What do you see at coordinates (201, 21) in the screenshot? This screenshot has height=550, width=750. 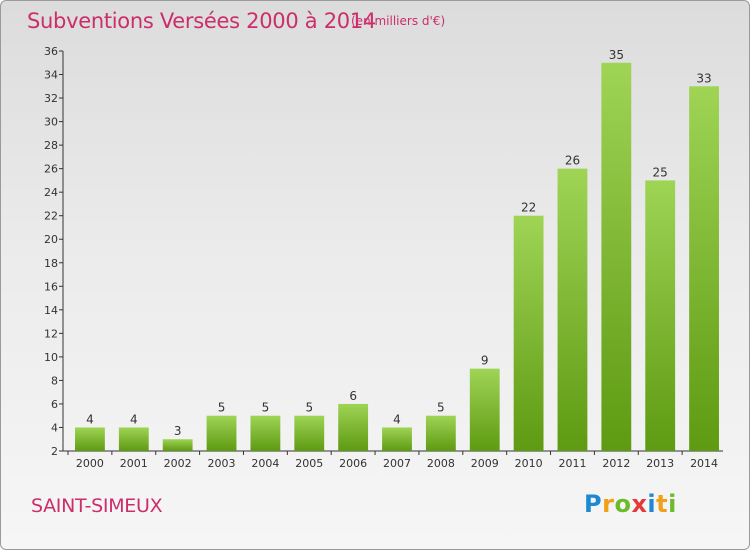 I see `chart-title: Subventions Versées 2000 à 2014` at bounding box center [201, 21].